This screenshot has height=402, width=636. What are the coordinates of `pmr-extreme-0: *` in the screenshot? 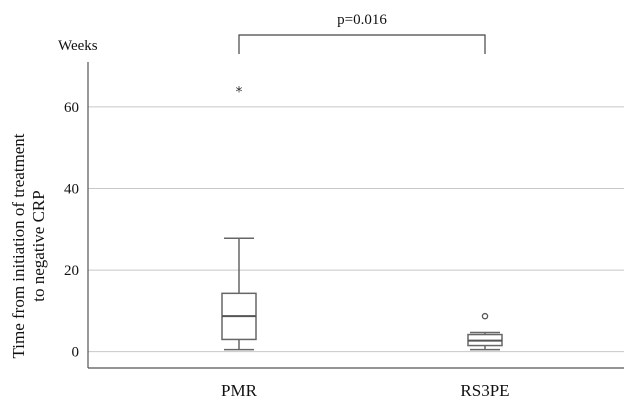 It's located at (239, 92).